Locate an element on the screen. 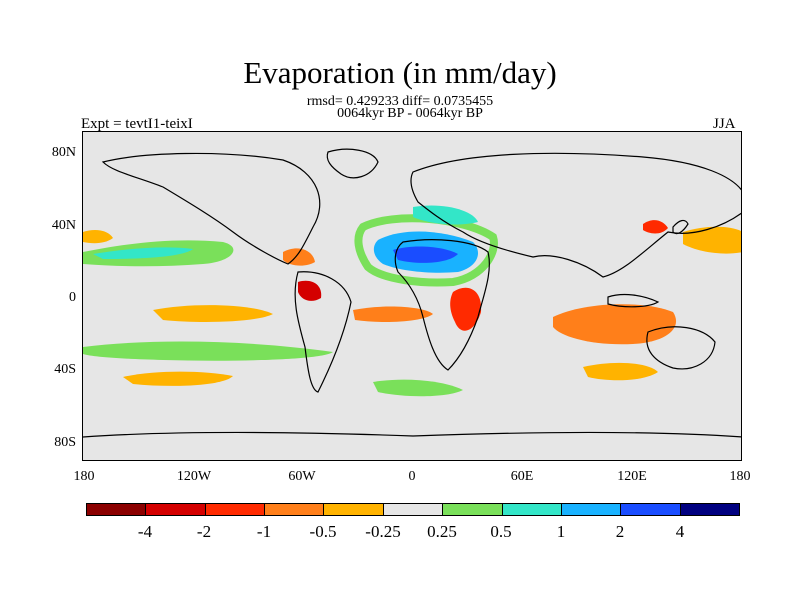 The width and height of the screenshot is (800, 600). tropical-atlantic-negative is located at coordinates (393, 314).